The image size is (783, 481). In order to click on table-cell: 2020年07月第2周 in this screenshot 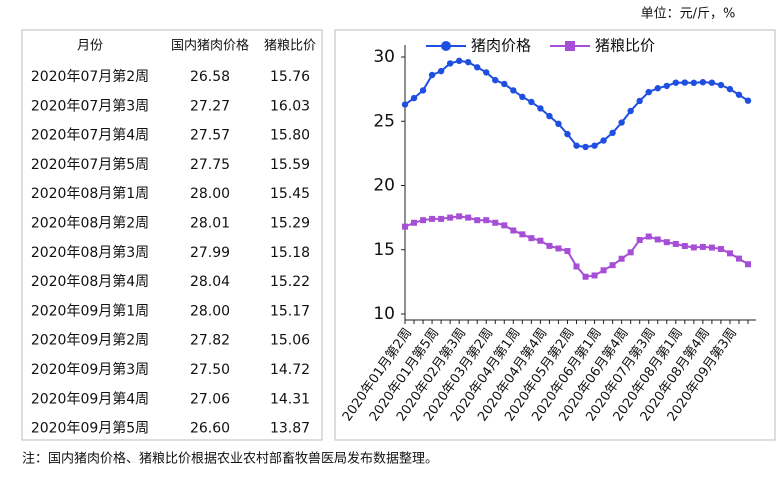, I will do `click(90, 76)`.